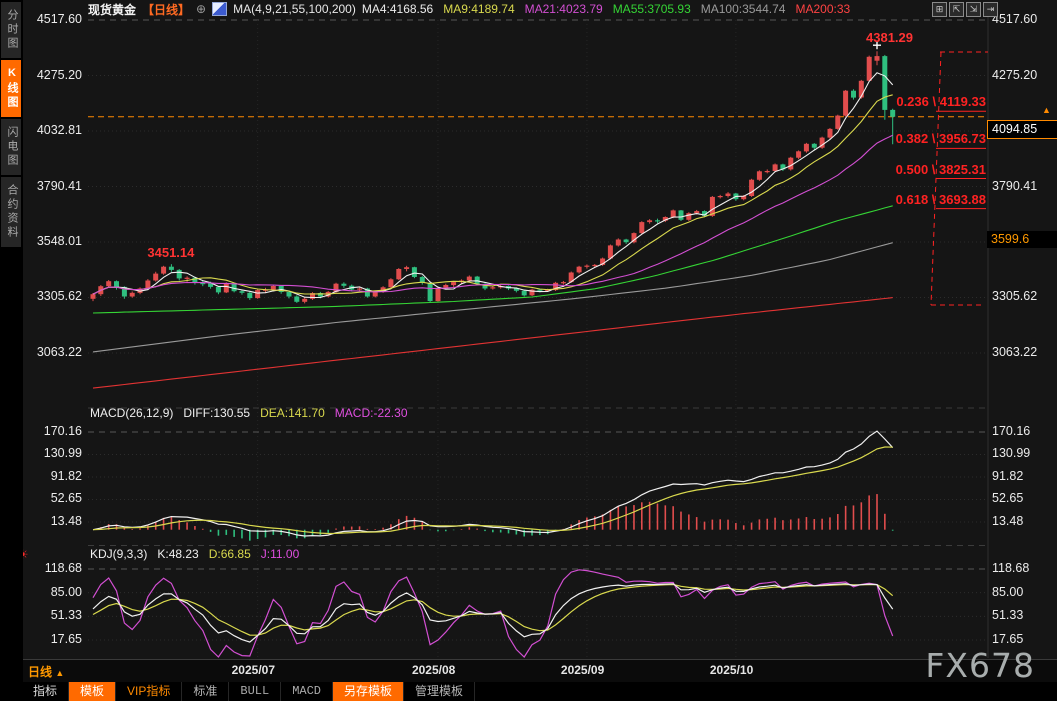 Image resolution: width=1057 pixels, height=701 pixels. I want to click on secondary-price-value: 3599.6, so click(1010, 239).